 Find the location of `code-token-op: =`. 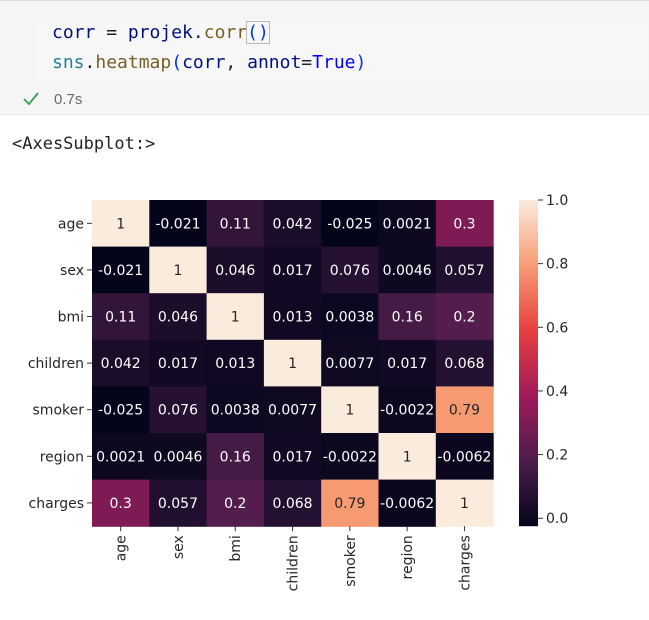

code-token-op: = is located at coordinates (111, 32).